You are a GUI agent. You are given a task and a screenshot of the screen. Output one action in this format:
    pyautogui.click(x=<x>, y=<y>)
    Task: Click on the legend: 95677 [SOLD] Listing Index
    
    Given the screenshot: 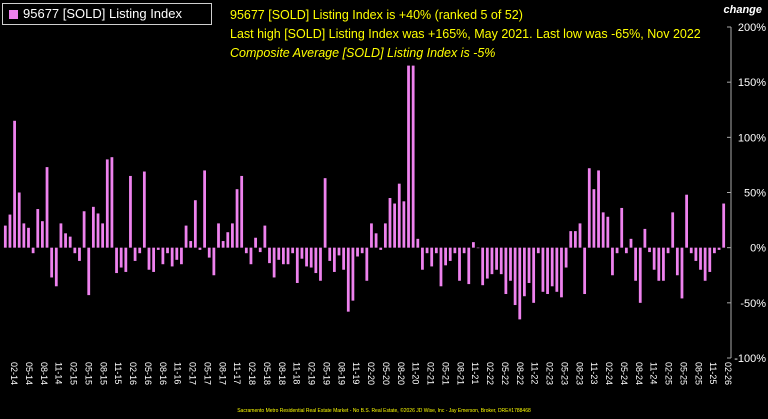 What is the action you would take?
    pyautogui.click(x=107, y=14)
    